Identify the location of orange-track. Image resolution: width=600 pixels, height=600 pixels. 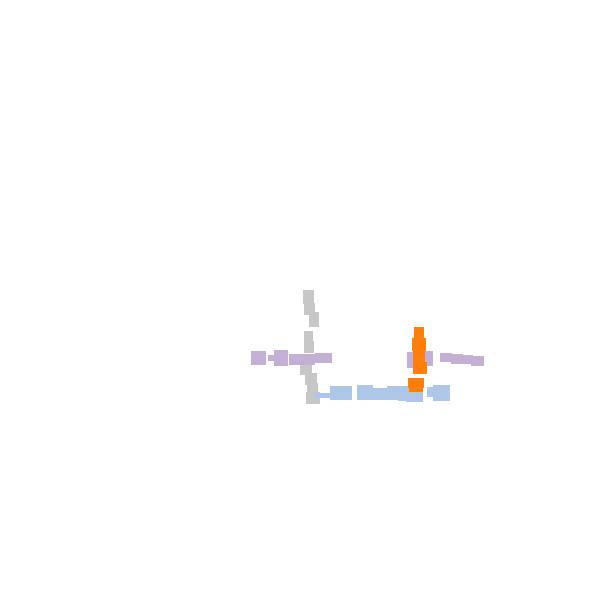
(417, 359).